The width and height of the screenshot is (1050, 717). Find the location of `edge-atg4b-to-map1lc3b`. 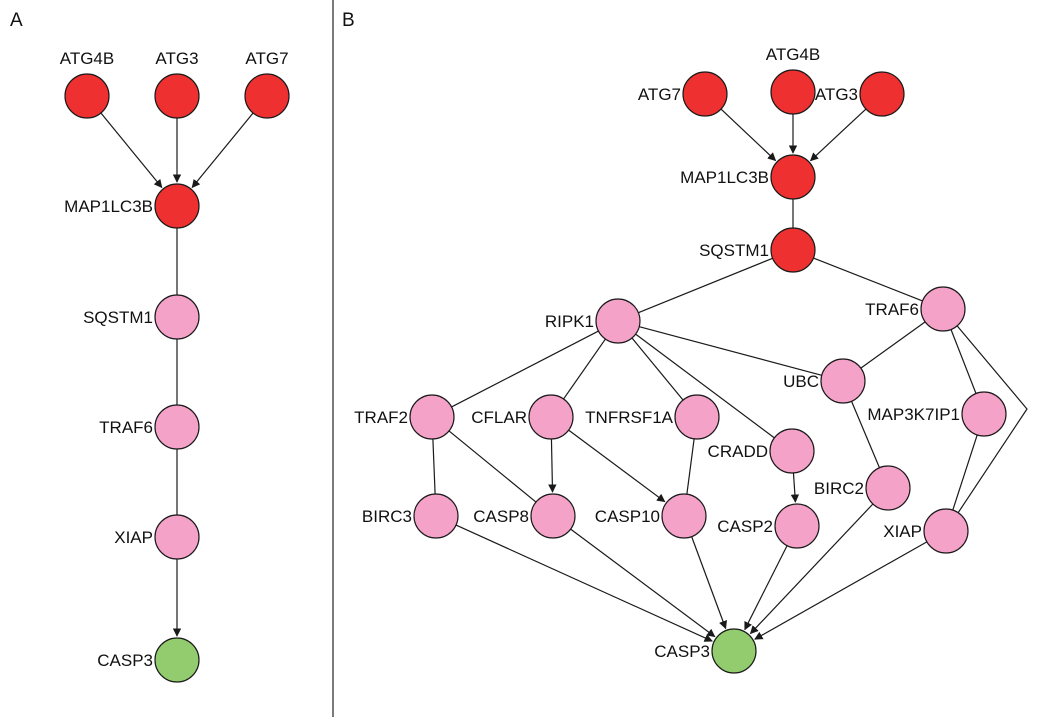

edge-atg4b-to-map1lc3b is located at coordinates (131, 150).